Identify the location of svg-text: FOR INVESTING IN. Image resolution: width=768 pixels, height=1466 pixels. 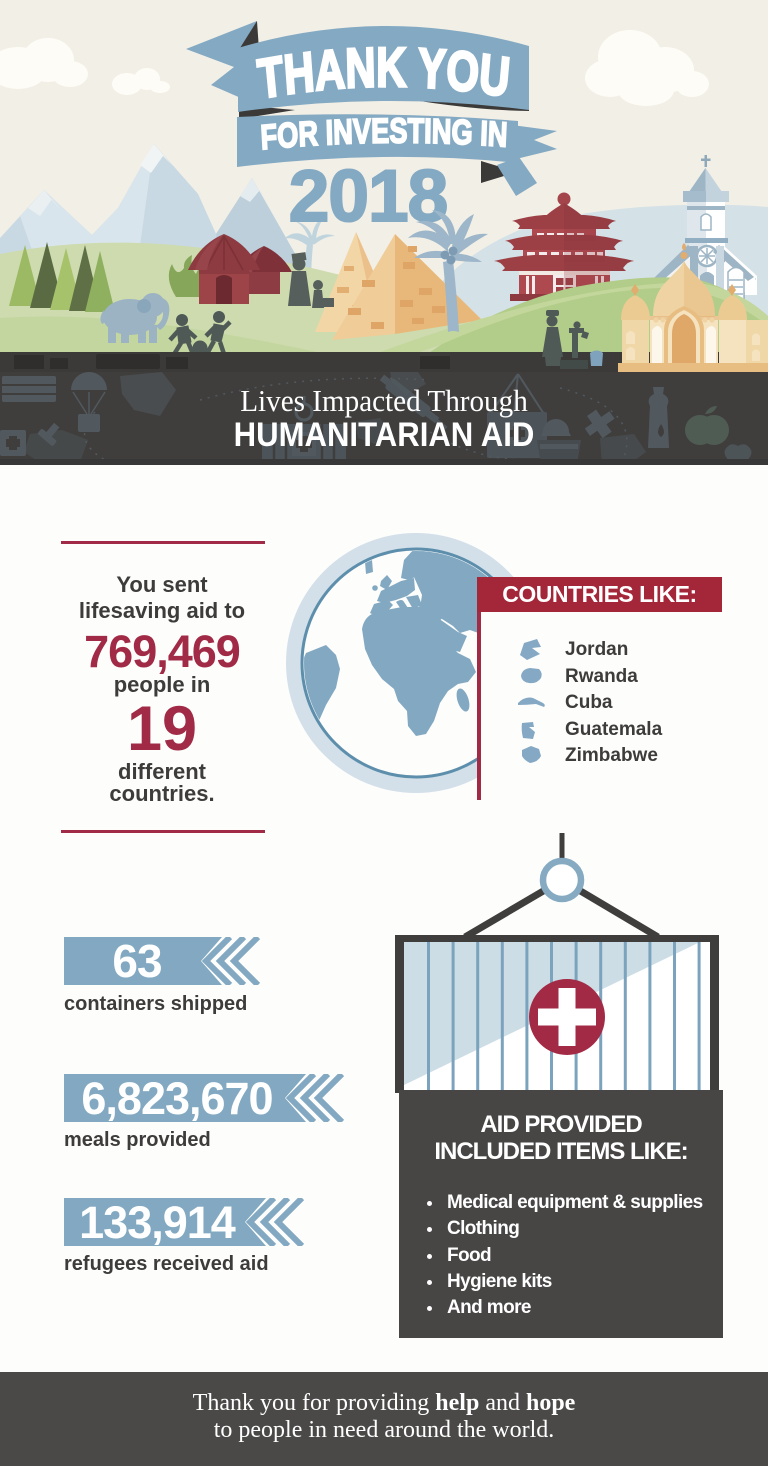
(383, 134).